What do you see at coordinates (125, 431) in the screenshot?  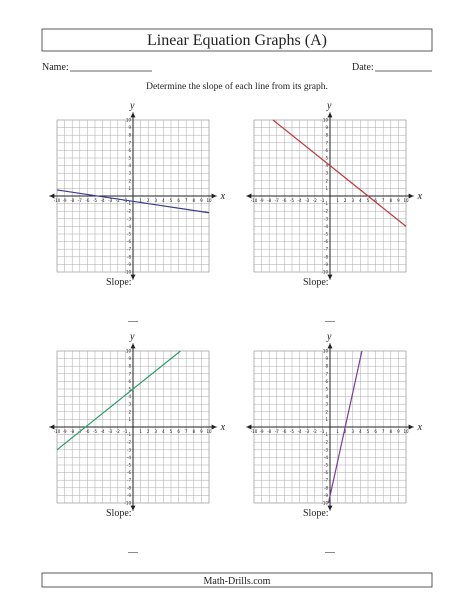 I see `x-tick-label: -1` at bounding box center [125, 431].